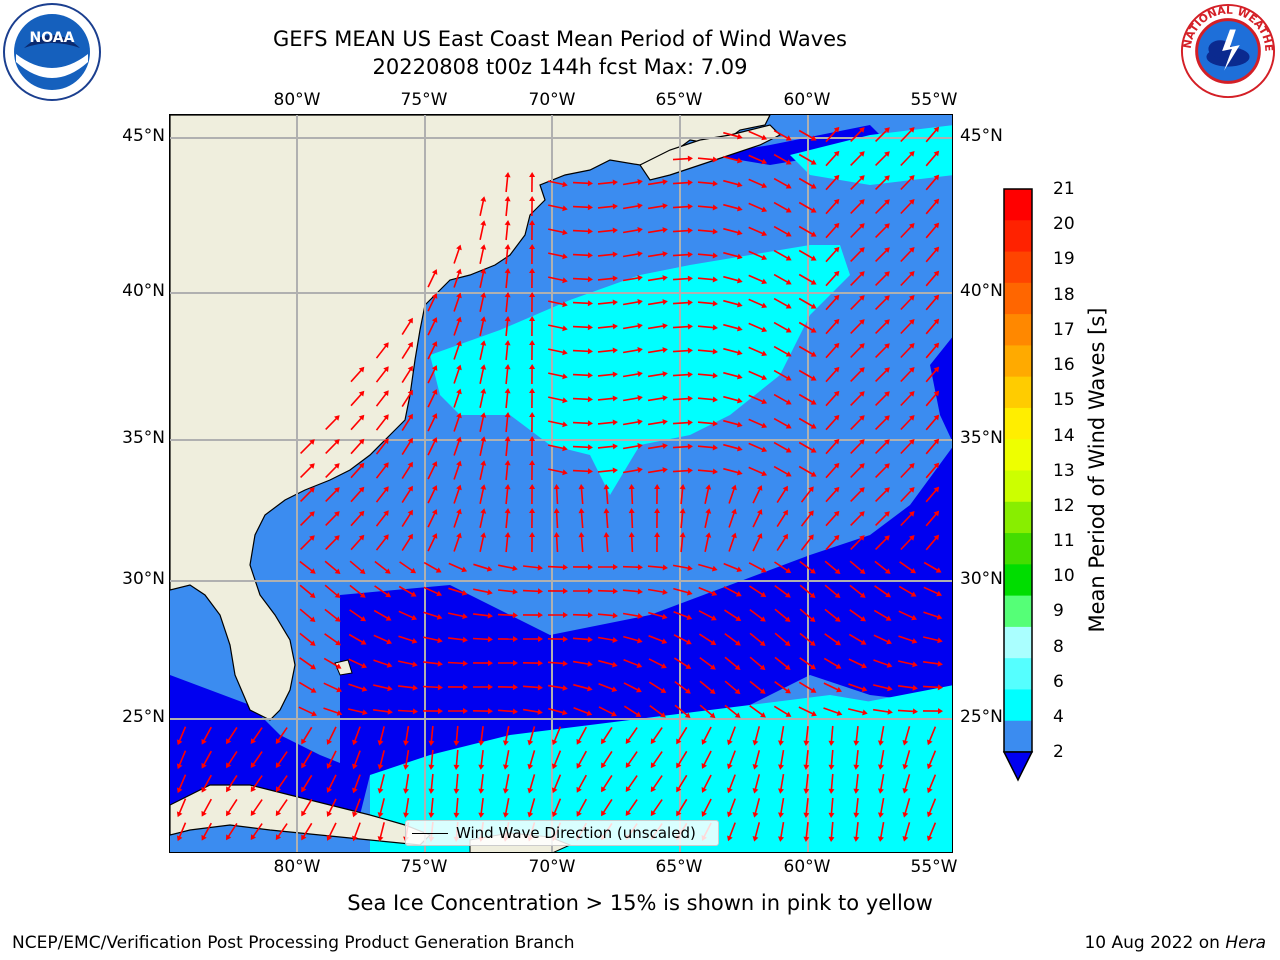 The image size is (1280, 960). I want to click on lon-tick-top: 75°W, so click(424, 100).